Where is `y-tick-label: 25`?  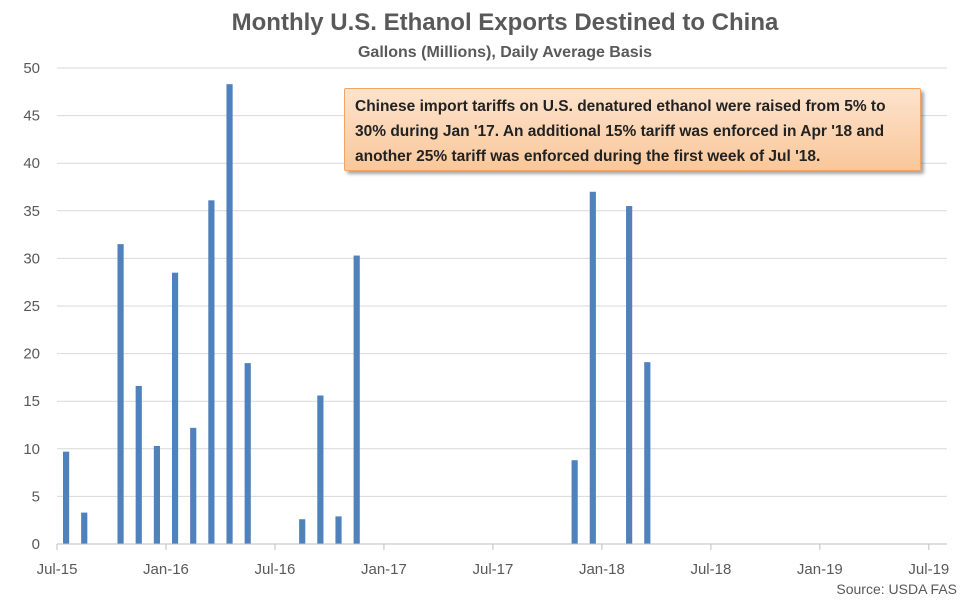 y-tick-label: 25 is located at coordinates (31, 306).